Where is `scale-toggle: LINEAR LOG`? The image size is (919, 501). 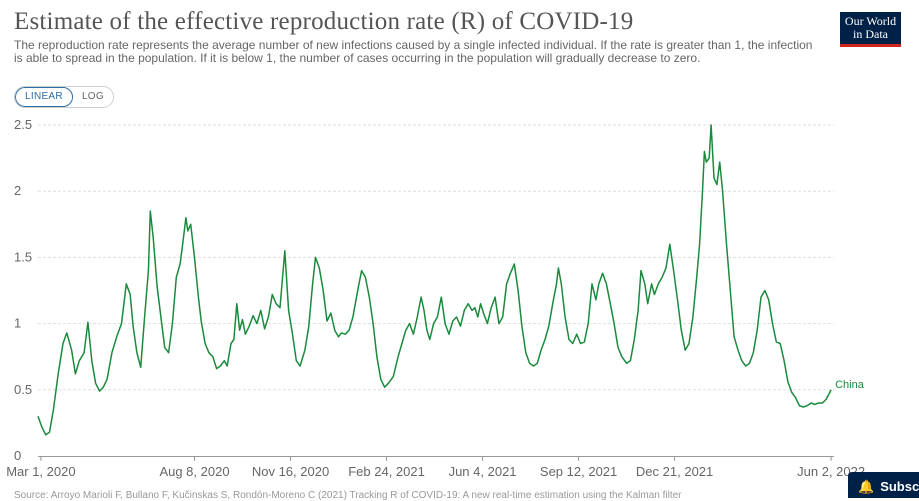 scale-toggle: LINEAR LOG is located at coordinates (64, 97).